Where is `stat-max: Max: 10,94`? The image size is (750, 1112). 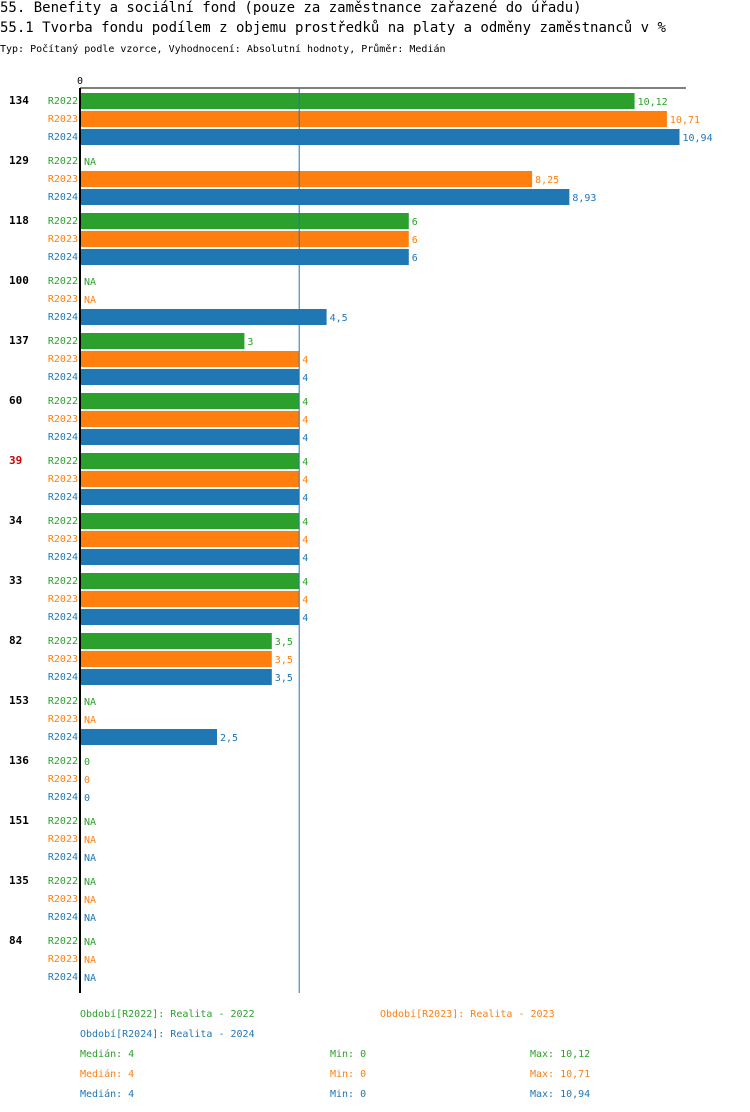
stat-max: Max: 10,94 is located at coordinates (560, 1094).